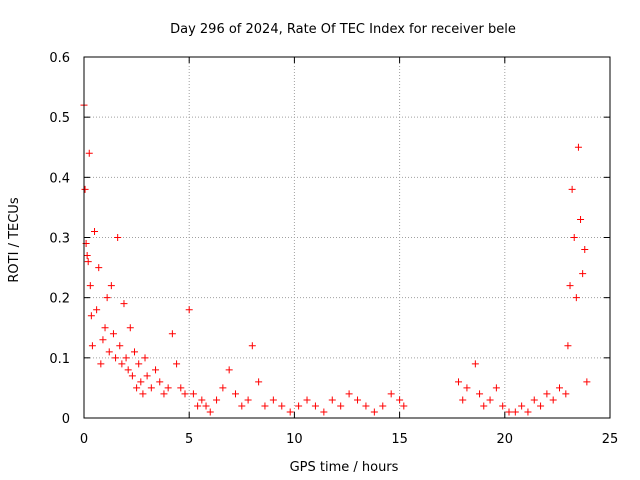 This screenshot has height=480, width=640. What do you see at coordinates (399, 439) in the screenshot?
I see `x-tick-label: 15` at bounding box center [399, 439].